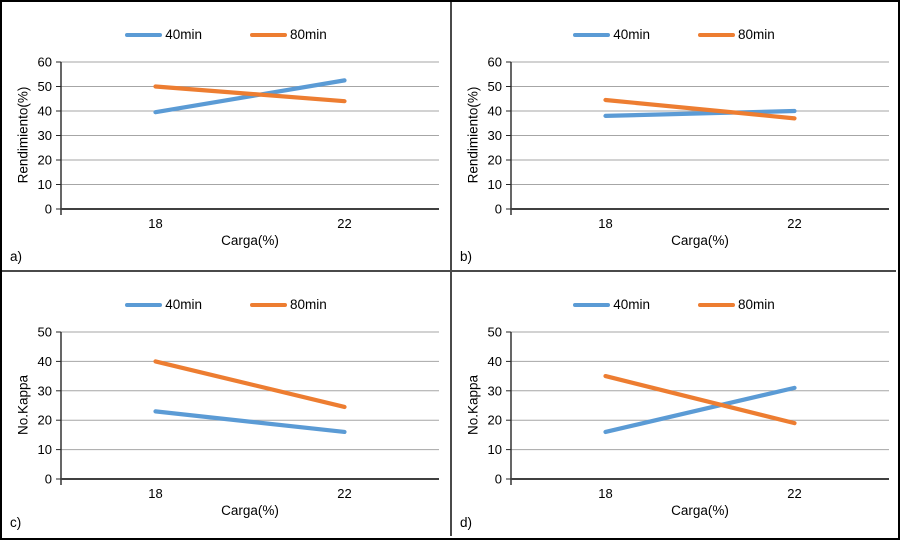 Image resolution: width=900 pixels, height=540 pixels. Describe the element at coordinates (16, 522) in the screenshot. I see `panel-label-c: c)` at that location.